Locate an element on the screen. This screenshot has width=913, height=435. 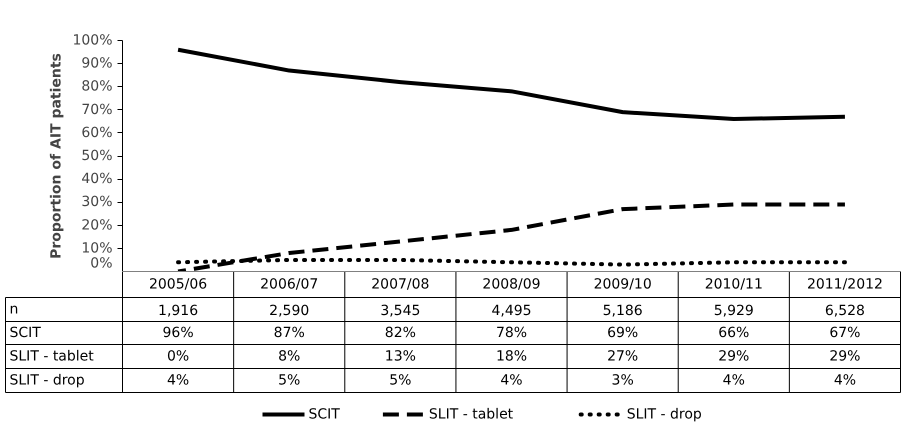
x-tick-label: 2005/06 is located at coordinates (178, 284).